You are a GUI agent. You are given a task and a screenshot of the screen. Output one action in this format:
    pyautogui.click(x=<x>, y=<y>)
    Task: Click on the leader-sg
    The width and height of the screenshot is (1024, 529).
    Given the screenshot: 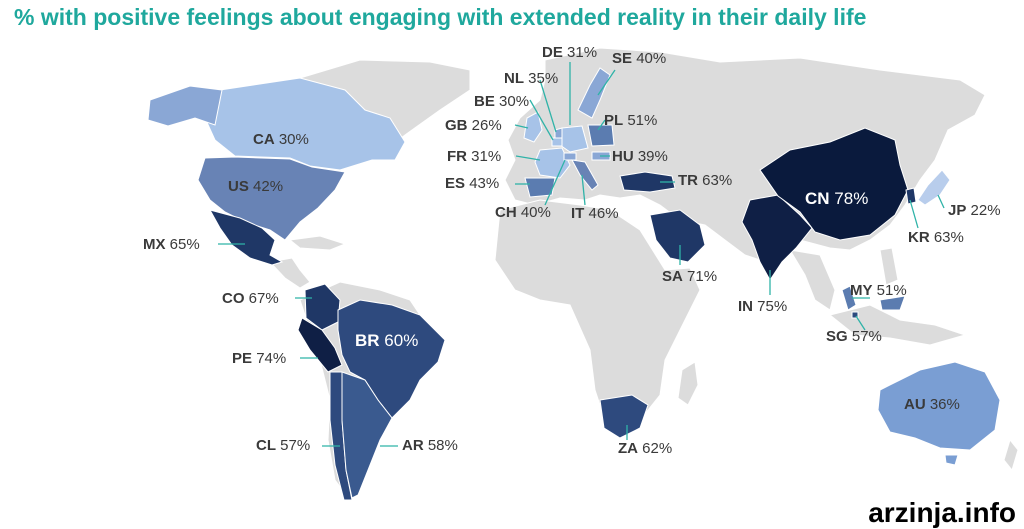 What is the action you would take?
    pyautogui.click(x=860, y=323)
    